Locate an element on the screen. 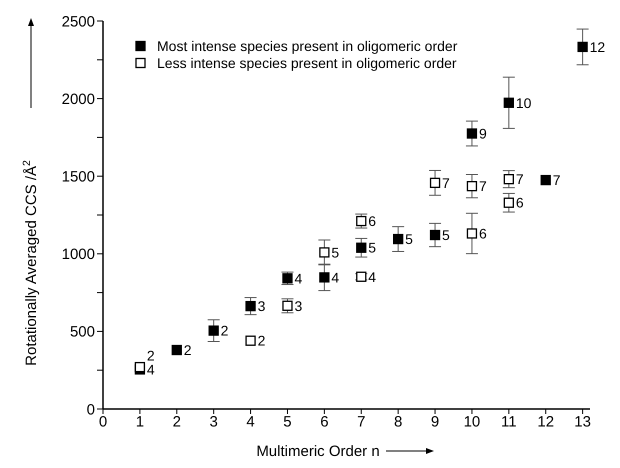 Image resolution: width=620 pixels, height=468 pixels. legend-label: Less intense species present in oligomeric order is located at coordinates (307, 63).